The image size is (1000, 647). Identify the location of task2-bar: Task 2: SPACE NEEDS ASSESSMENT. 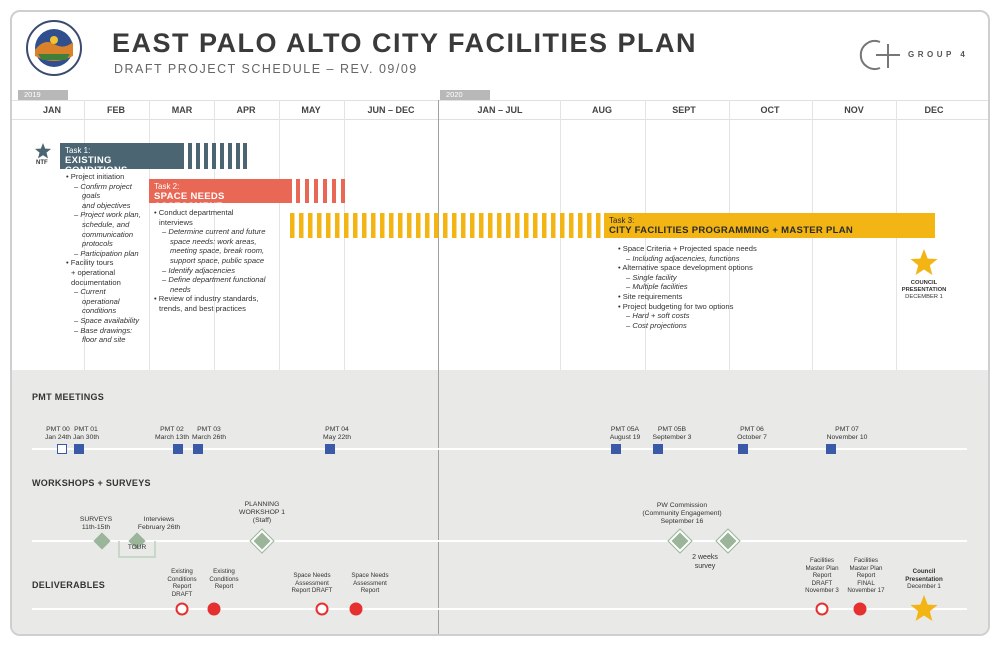
(220, 195).